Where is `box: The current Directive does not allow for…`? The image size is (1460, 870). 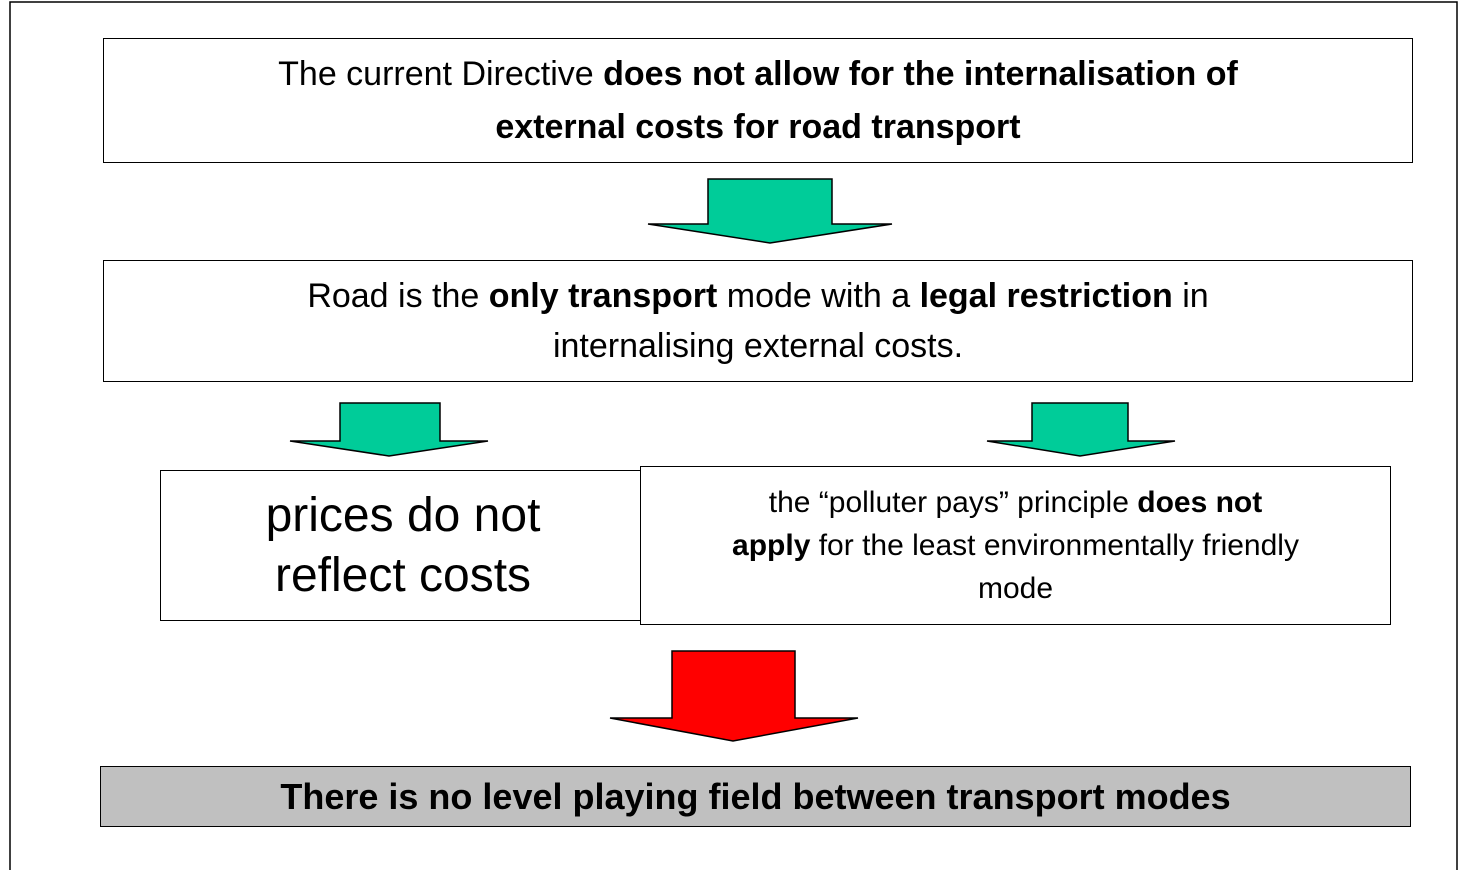
box: The current Directive does not allow for… is located at coordinates (758, 100).